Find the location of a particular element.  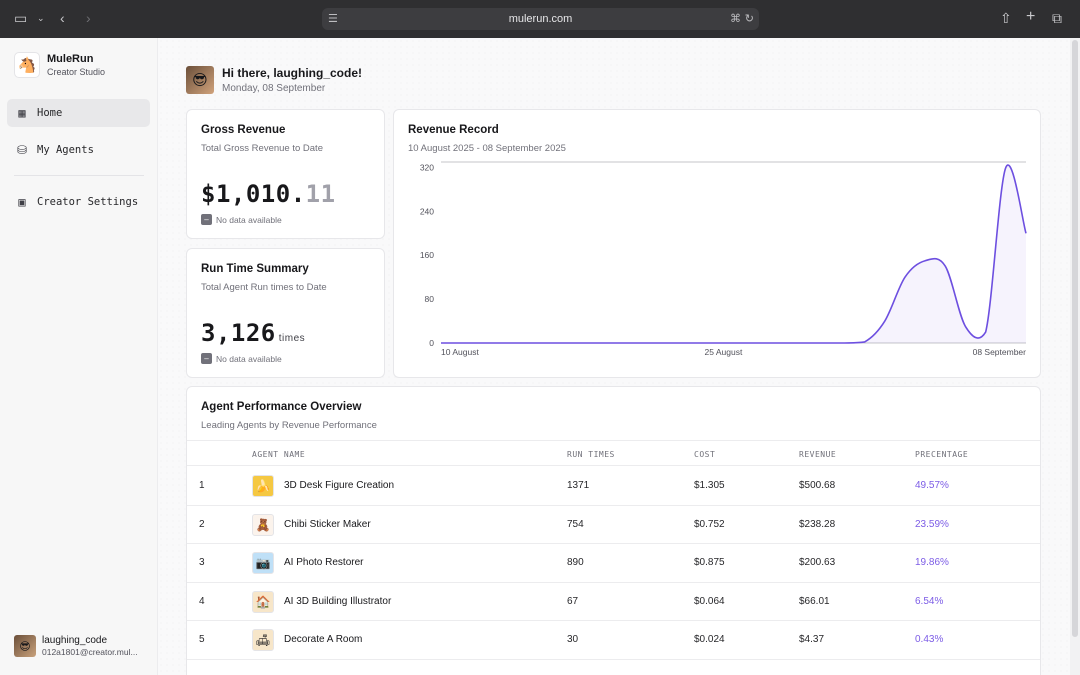

translate-icon: ⌘ is located at coordinates (735, 19).